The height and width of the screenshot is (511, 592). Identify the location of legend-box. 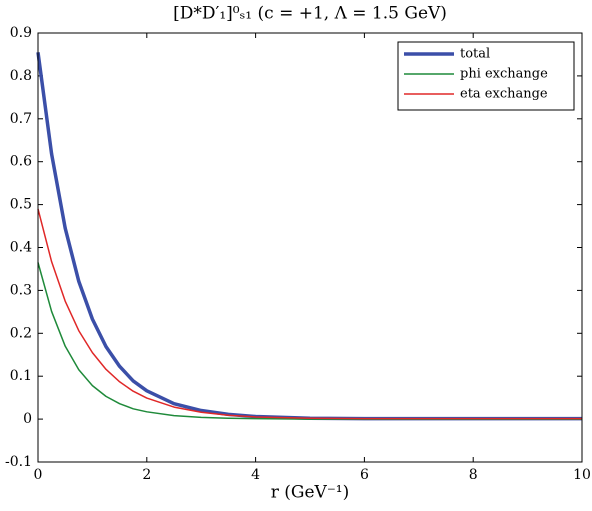
(486, 76).